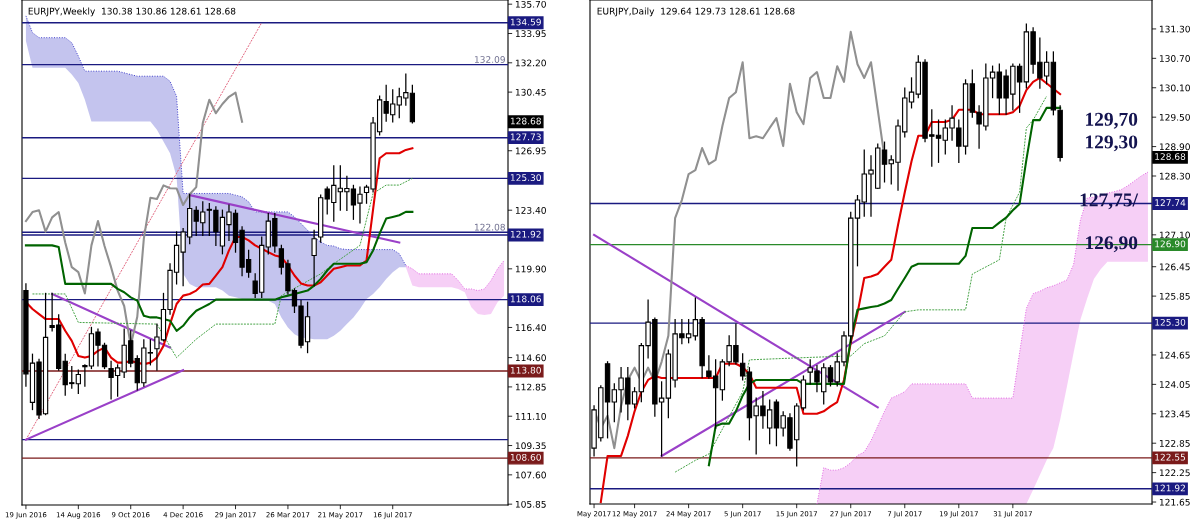 This screenshot has width=1200, height=526. I want to click on y-tick-label: 124.65, so click(1174, 355).